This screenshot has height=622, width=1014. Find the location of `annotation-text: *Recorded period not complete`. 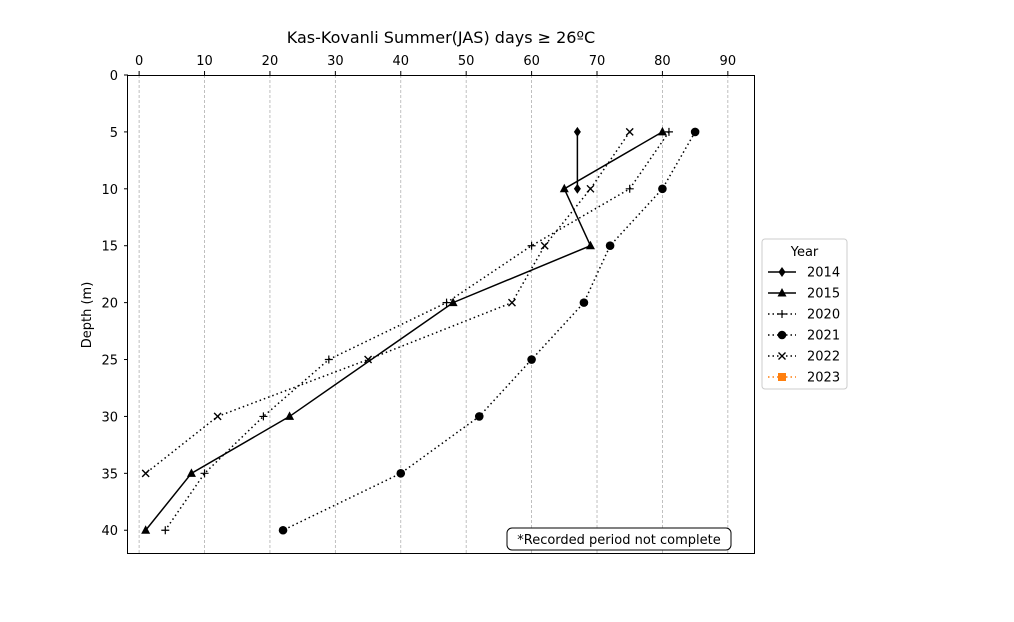

annotation-text: *Recorded period not complete is located at coordinates (619, 540).